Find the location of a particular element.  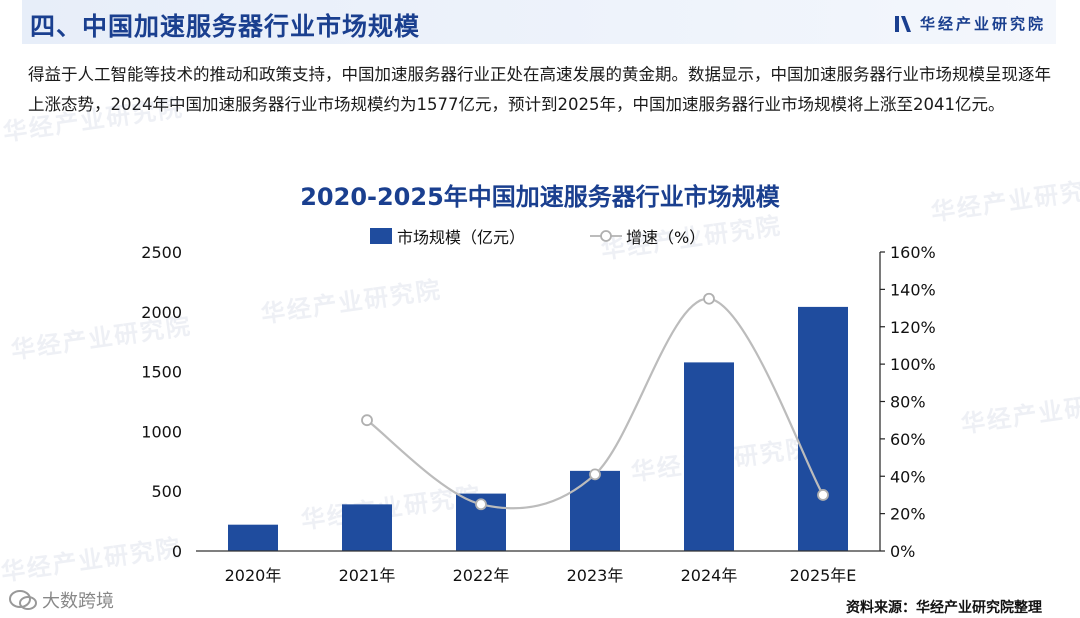

y-axis-right: 0% 20% 40% 60% 80% 100% 120% 140% 160% is located at coordinates (907, 402).